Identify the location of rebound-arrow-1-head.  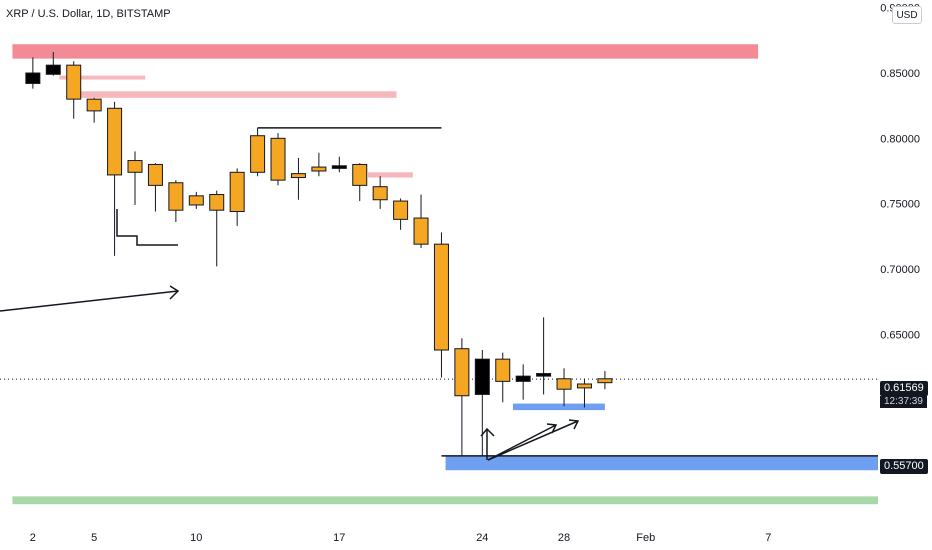
(552, 428).